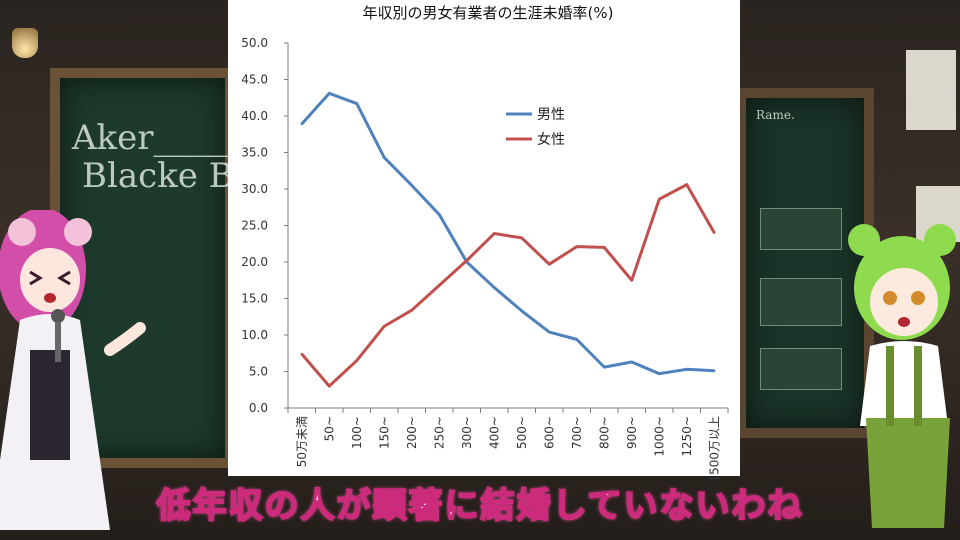 The width and height of the screenshot is (960, 540). What do you see at coordinates (155, 138) in the screenshot?
I see `chalkboard-text-line-1: Aker_____` at bounding box center [155, 138].